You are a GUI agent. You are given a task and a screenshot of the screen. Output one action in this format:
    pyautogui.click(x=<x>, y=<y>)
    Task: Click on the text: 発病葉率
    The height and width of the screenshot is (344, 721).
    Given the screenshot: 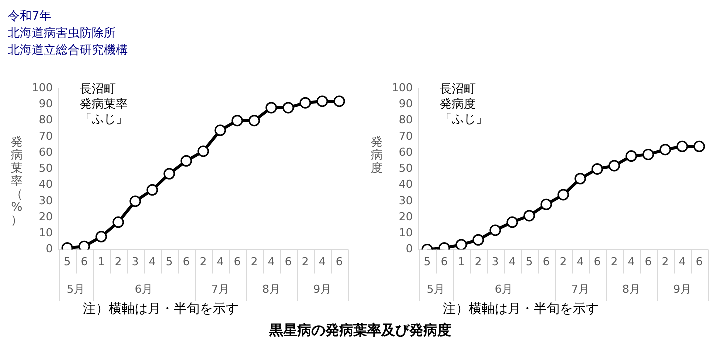 What is the action you would take?
    pyautogui.click(x=104, y=104)
    